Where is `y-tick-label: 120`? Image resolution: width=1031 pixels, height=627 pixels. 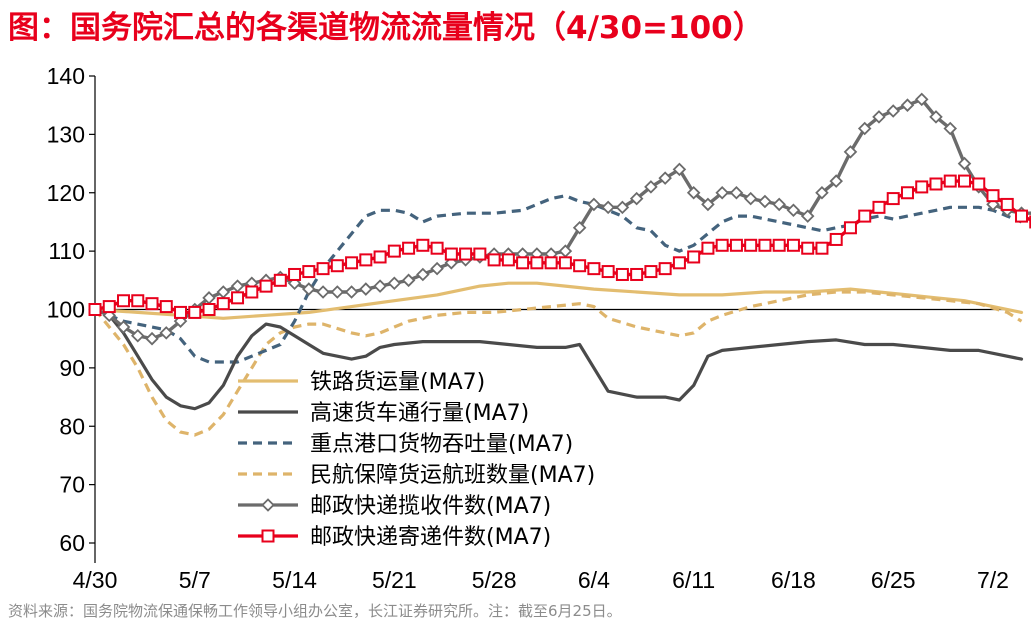 y-tick-label: 120 is located at coordinates (66, 193).